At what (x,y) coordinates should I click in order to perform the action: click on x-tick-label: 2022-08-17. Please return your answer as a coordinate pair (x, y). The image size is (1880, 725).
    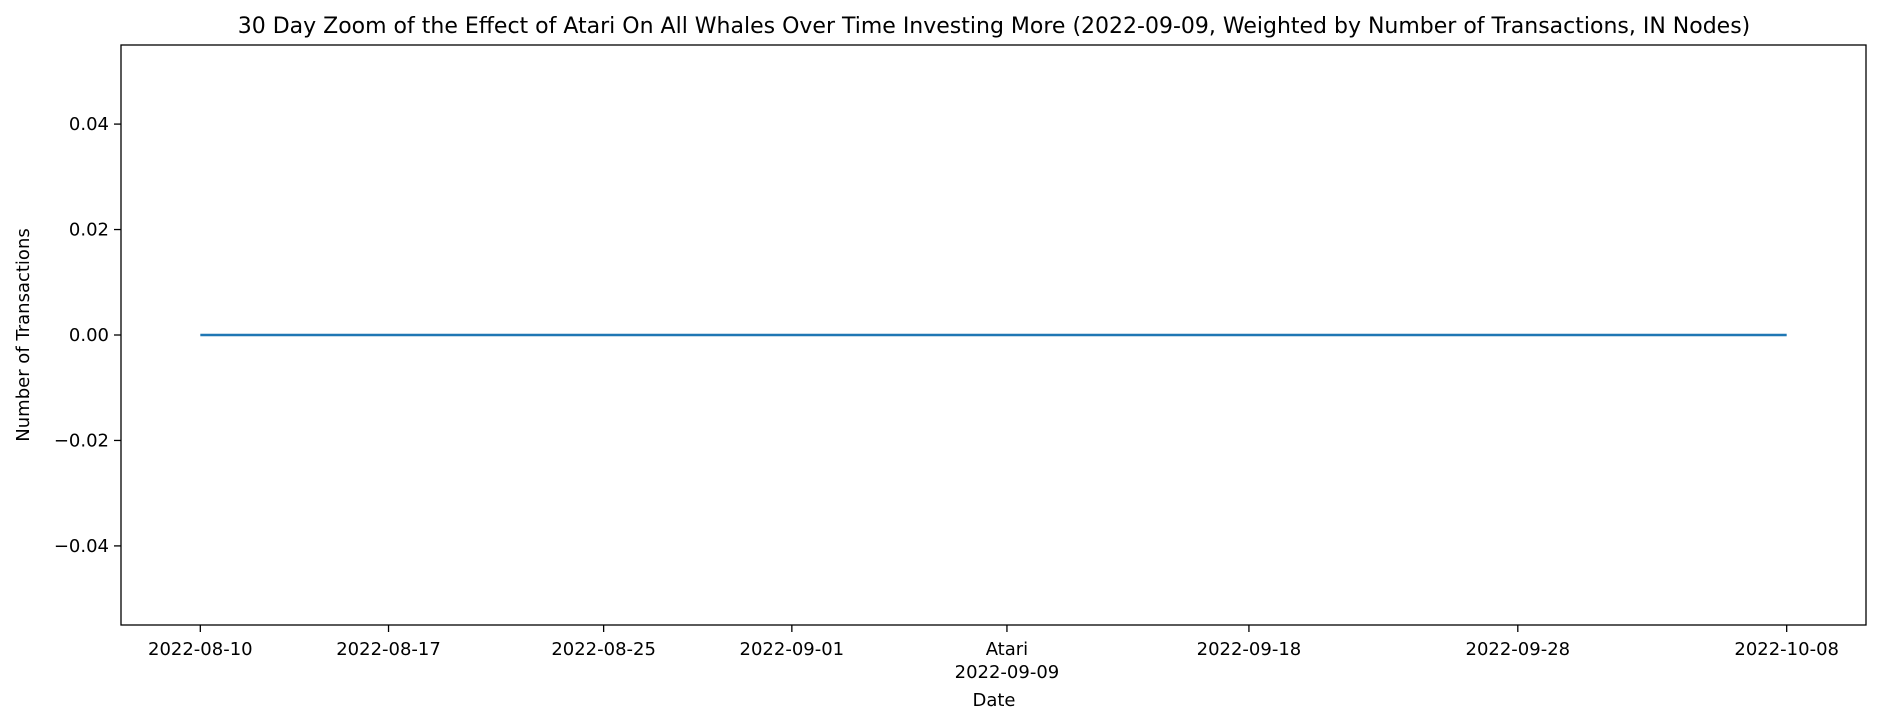
    Looking at the image, I should click on (388, 649).